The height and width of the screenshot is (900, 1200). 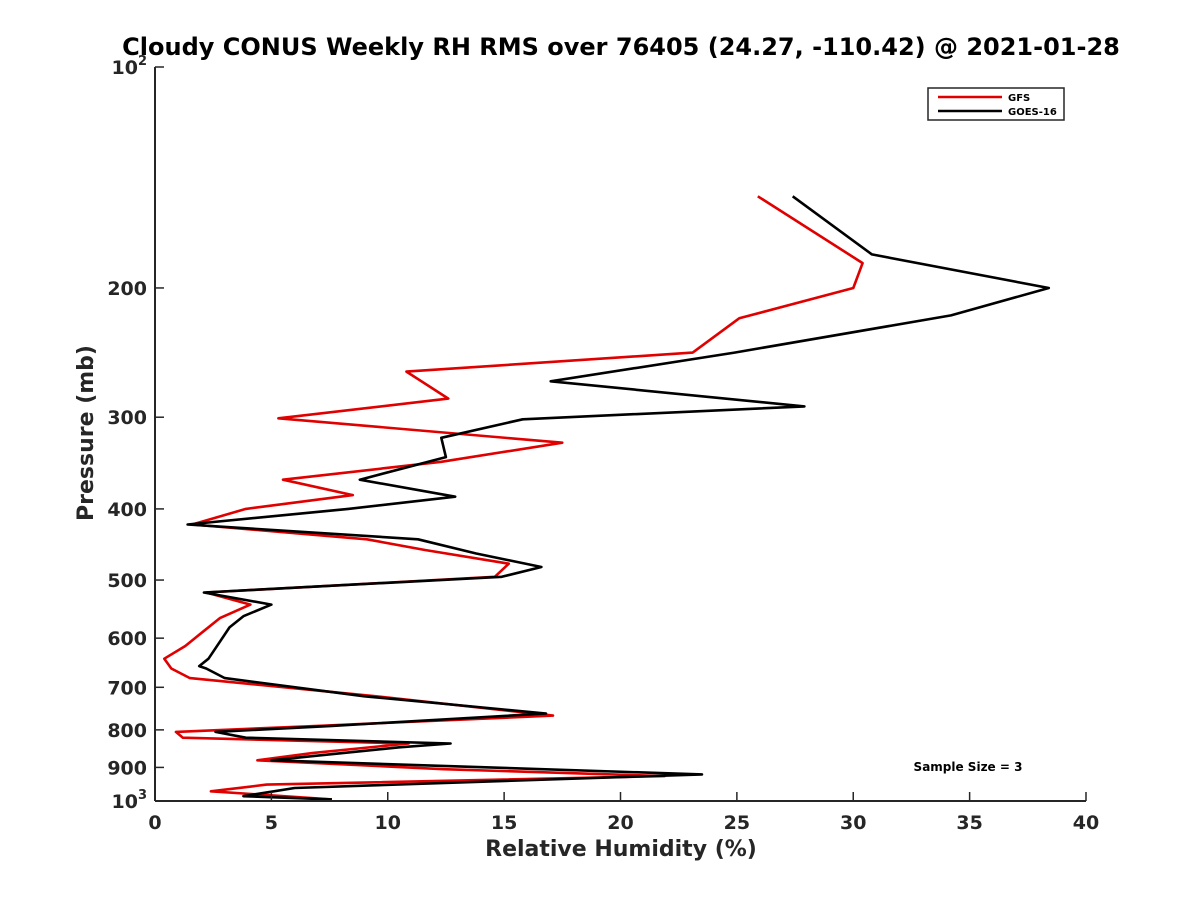 I want to click on sample-size-annotation: Sample Size = 3, so click(x=968, y=767).